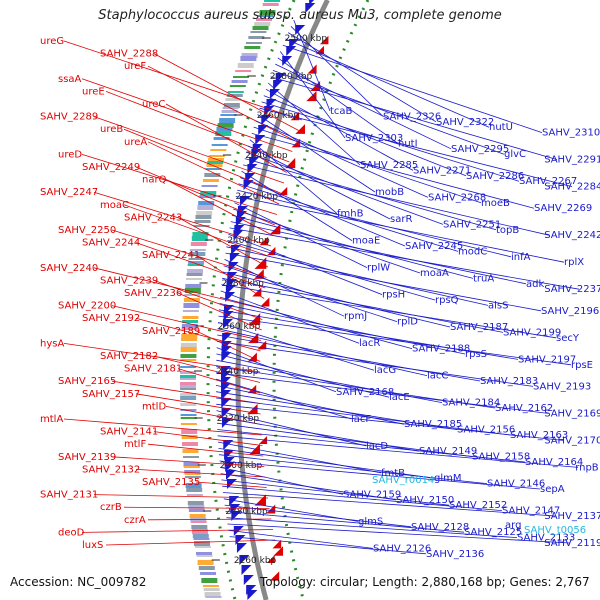 The height and width of the screenshot is (600, 600). Describe the element at coordinates (412, 116) in the screenshot. I see `reverse-gene-label: SAHV_2326` at that location.